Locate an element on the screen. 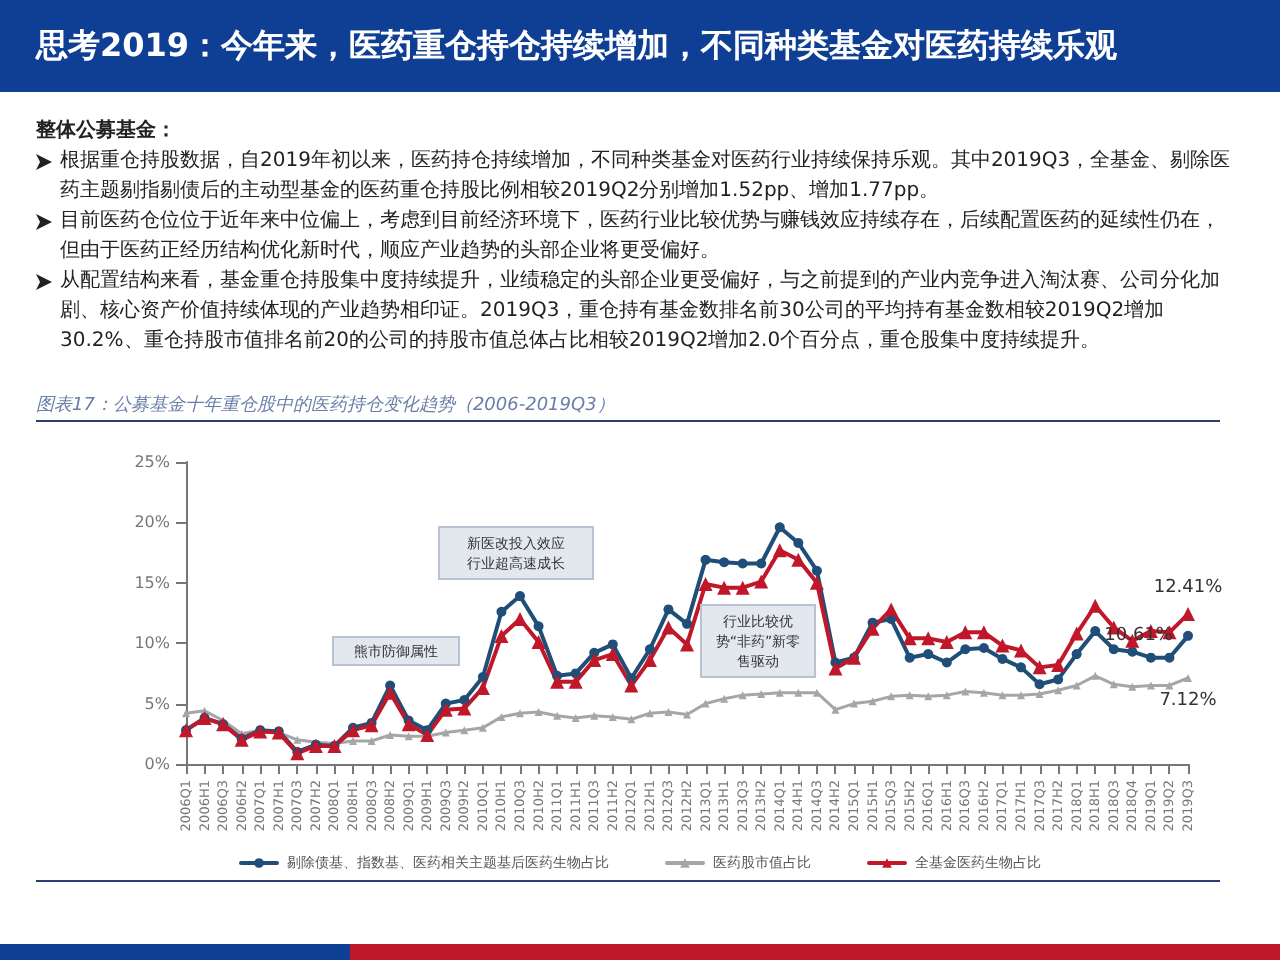  data-label: 10.61% is located at coordinates (1139, 635).